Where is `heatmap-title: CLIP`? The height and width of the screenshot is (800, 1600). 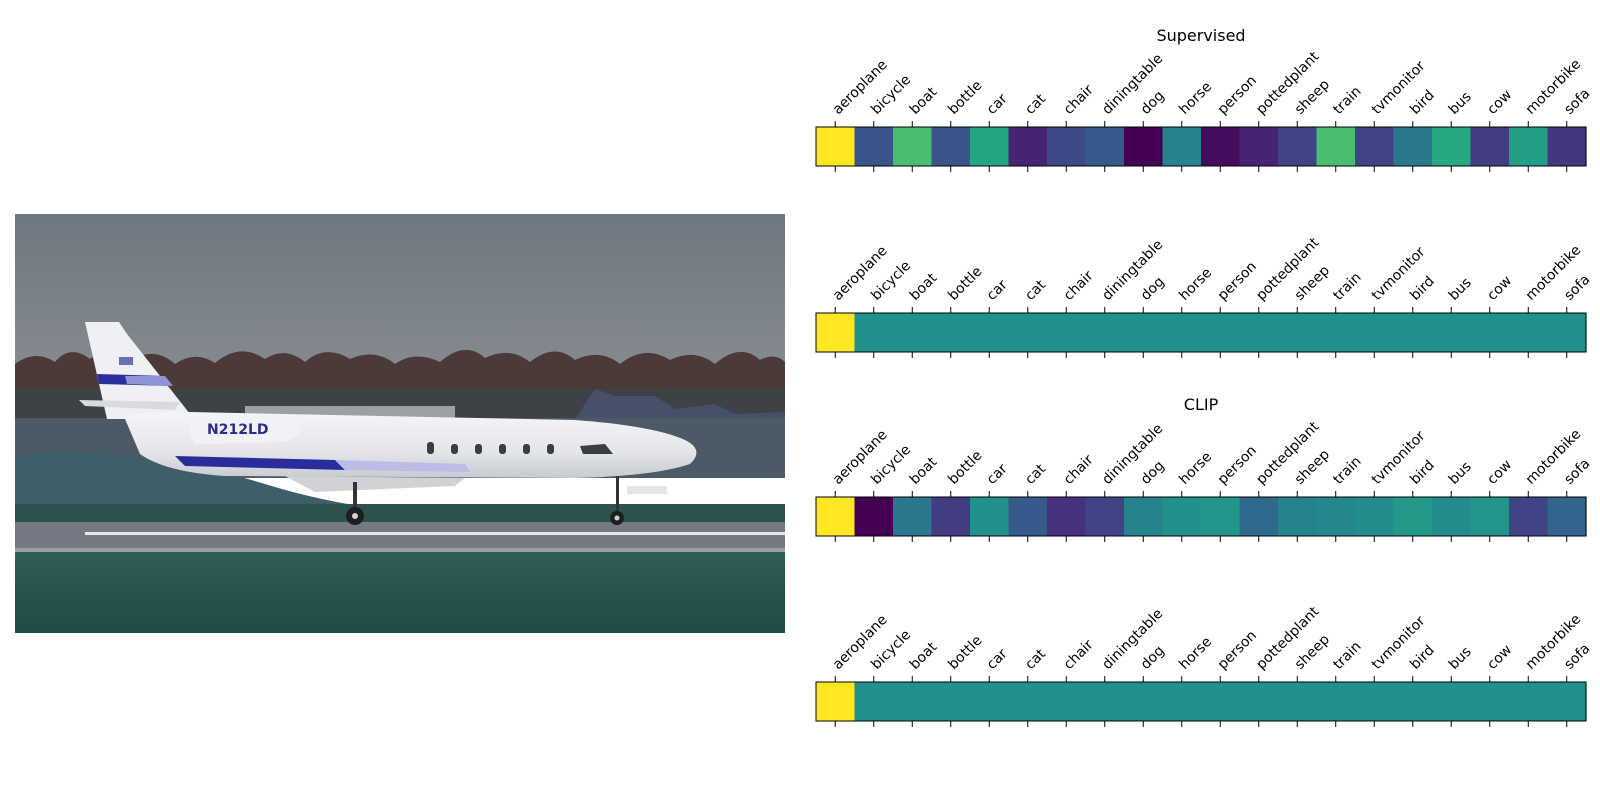
heatmap-title: CLIP is located at coordinates (1201, 404).